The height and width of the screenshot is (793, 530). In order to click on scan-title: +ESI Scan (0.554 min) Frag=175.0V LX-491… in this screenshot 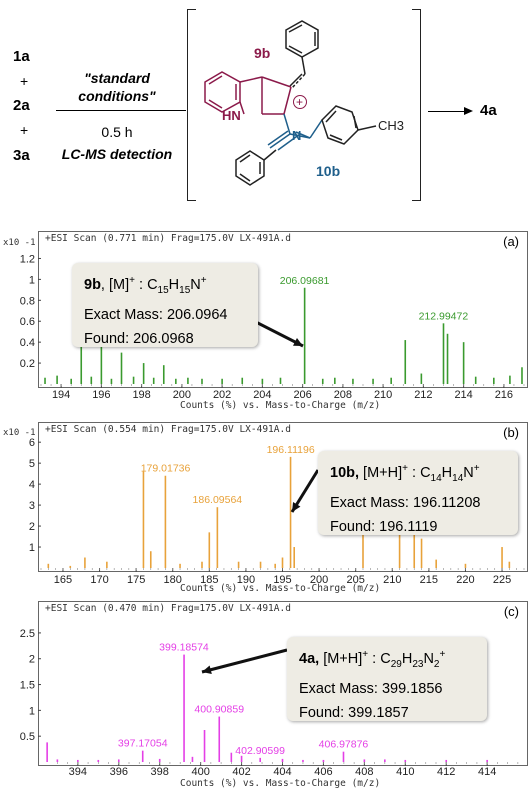, I will do `click(168, 429)`.